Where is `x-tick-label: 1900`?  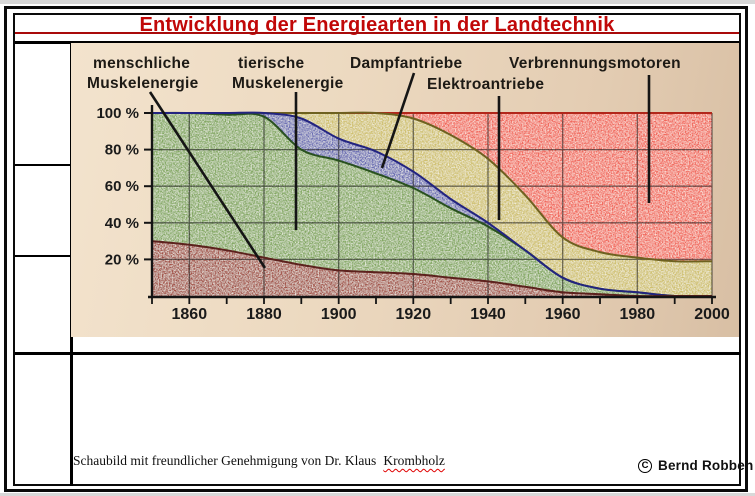
x-tick-label: 1900 is located at coordinates (339, 314).